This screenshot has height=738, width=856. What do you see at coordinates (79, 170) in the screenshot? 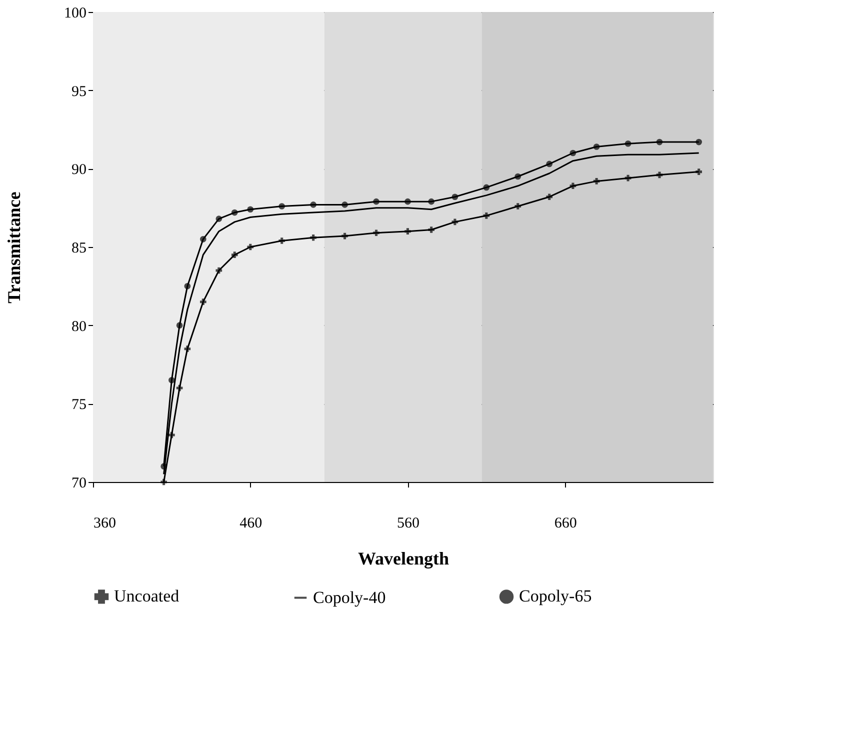
I see `y-tick-label: 90` at bounding box center [79, 170].